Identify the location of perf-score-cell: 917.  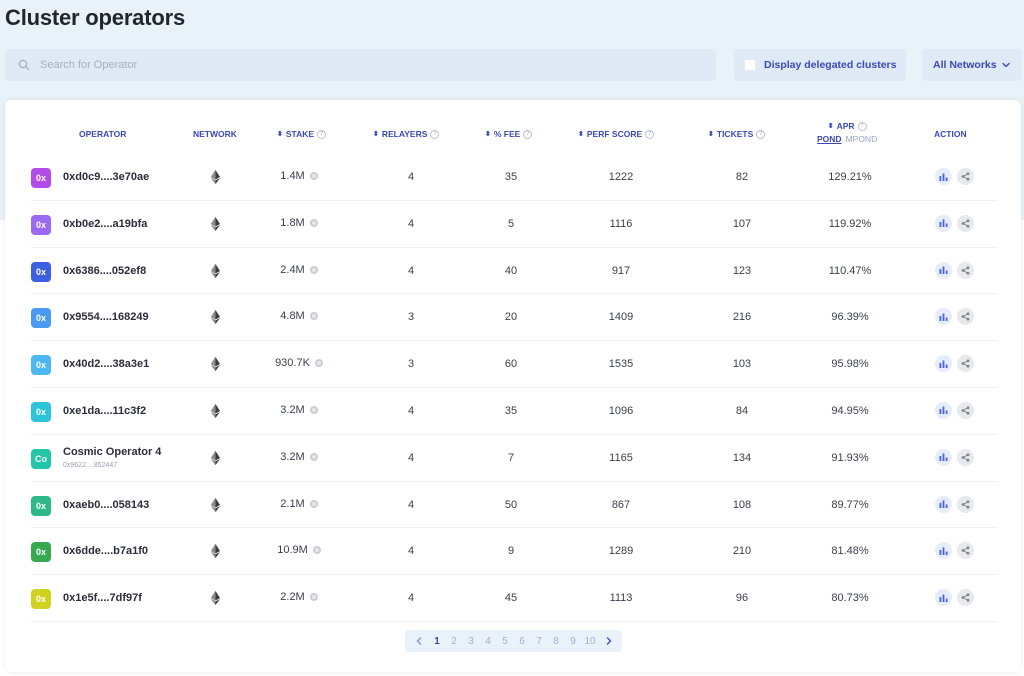
(621, 270).